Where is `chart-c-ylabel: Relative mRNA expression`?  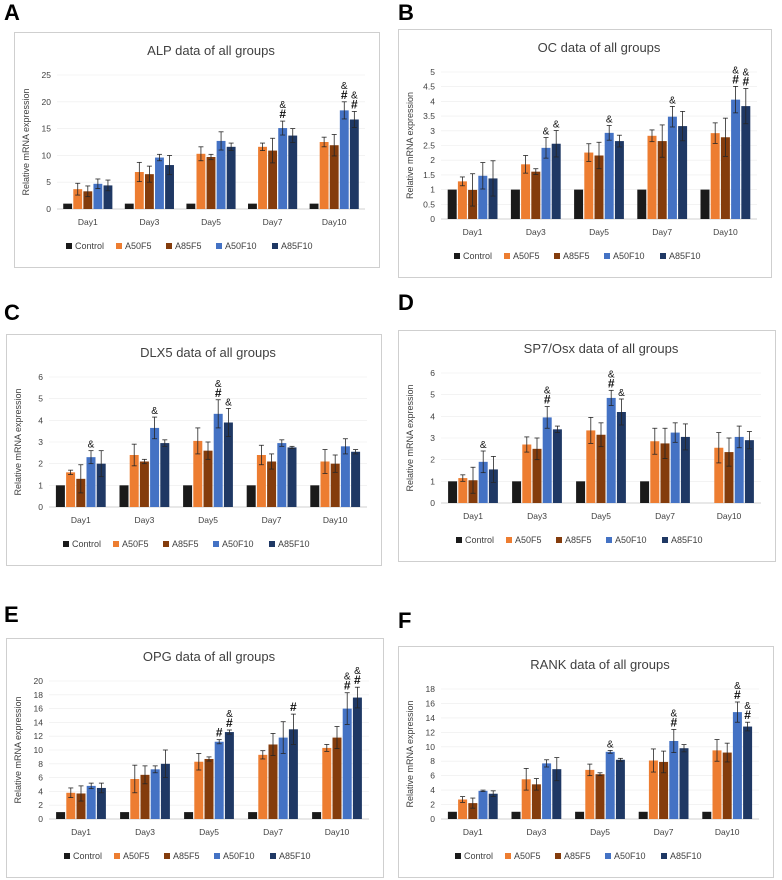 chart-c-ylabel: Relative mRNA expression is located at coordinates (18, 441).